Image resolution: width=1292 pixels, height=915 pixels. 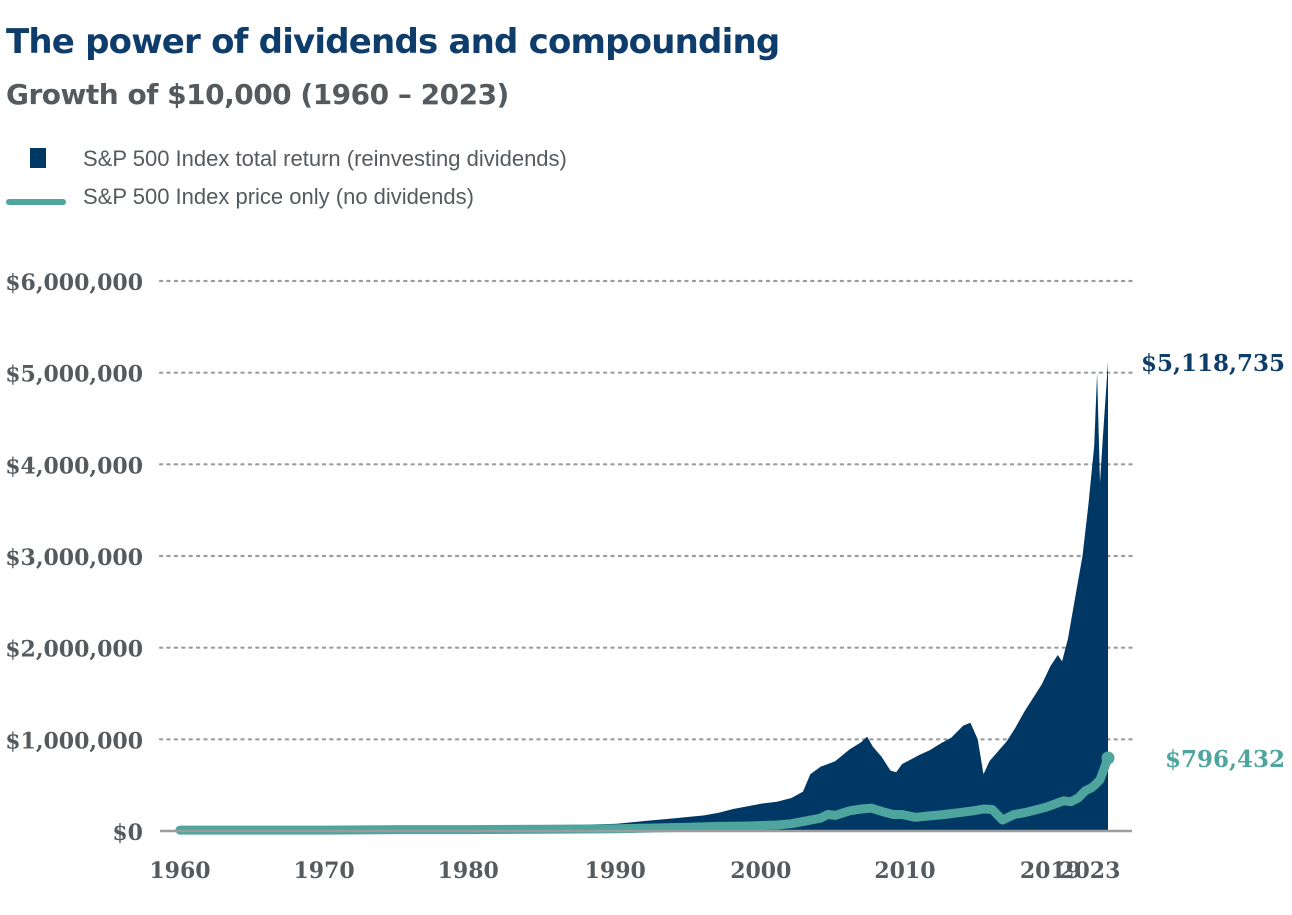 I want to click on chart-title: The power of dividends and compounding, so click(x=393, y=42).